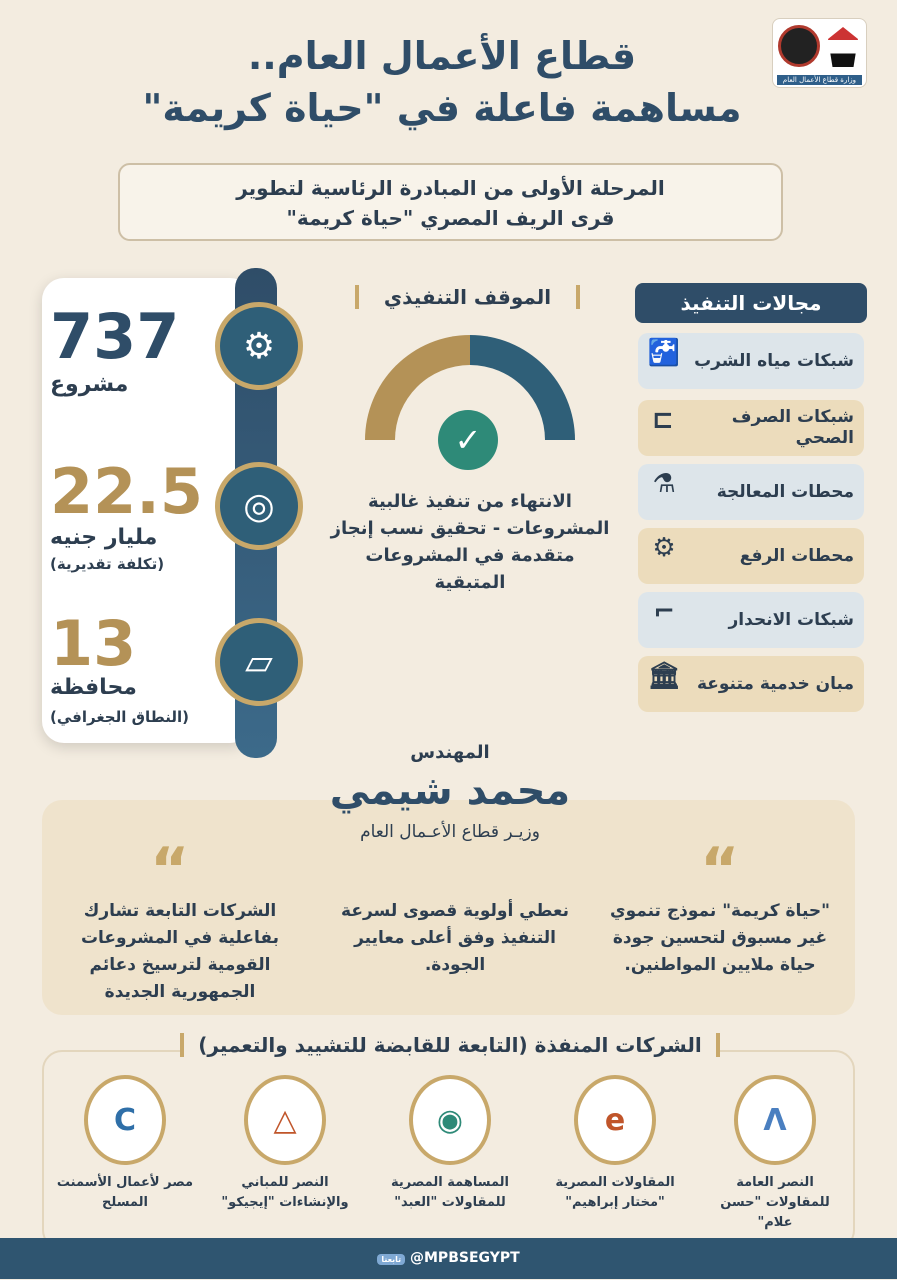 This screenshot has height=1280, width=897. Describe the element at coordinates (126, 491) in the screenshot. I see `stat-cost-value: 22.5` at that location.